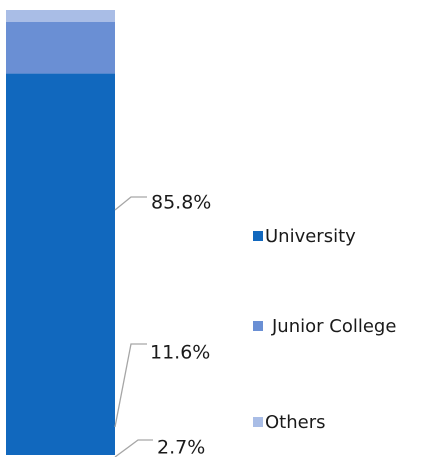  Describe the element at coordinates (181, 447) in the screenshot. I see `data-label-others: 2.7%` at that location.